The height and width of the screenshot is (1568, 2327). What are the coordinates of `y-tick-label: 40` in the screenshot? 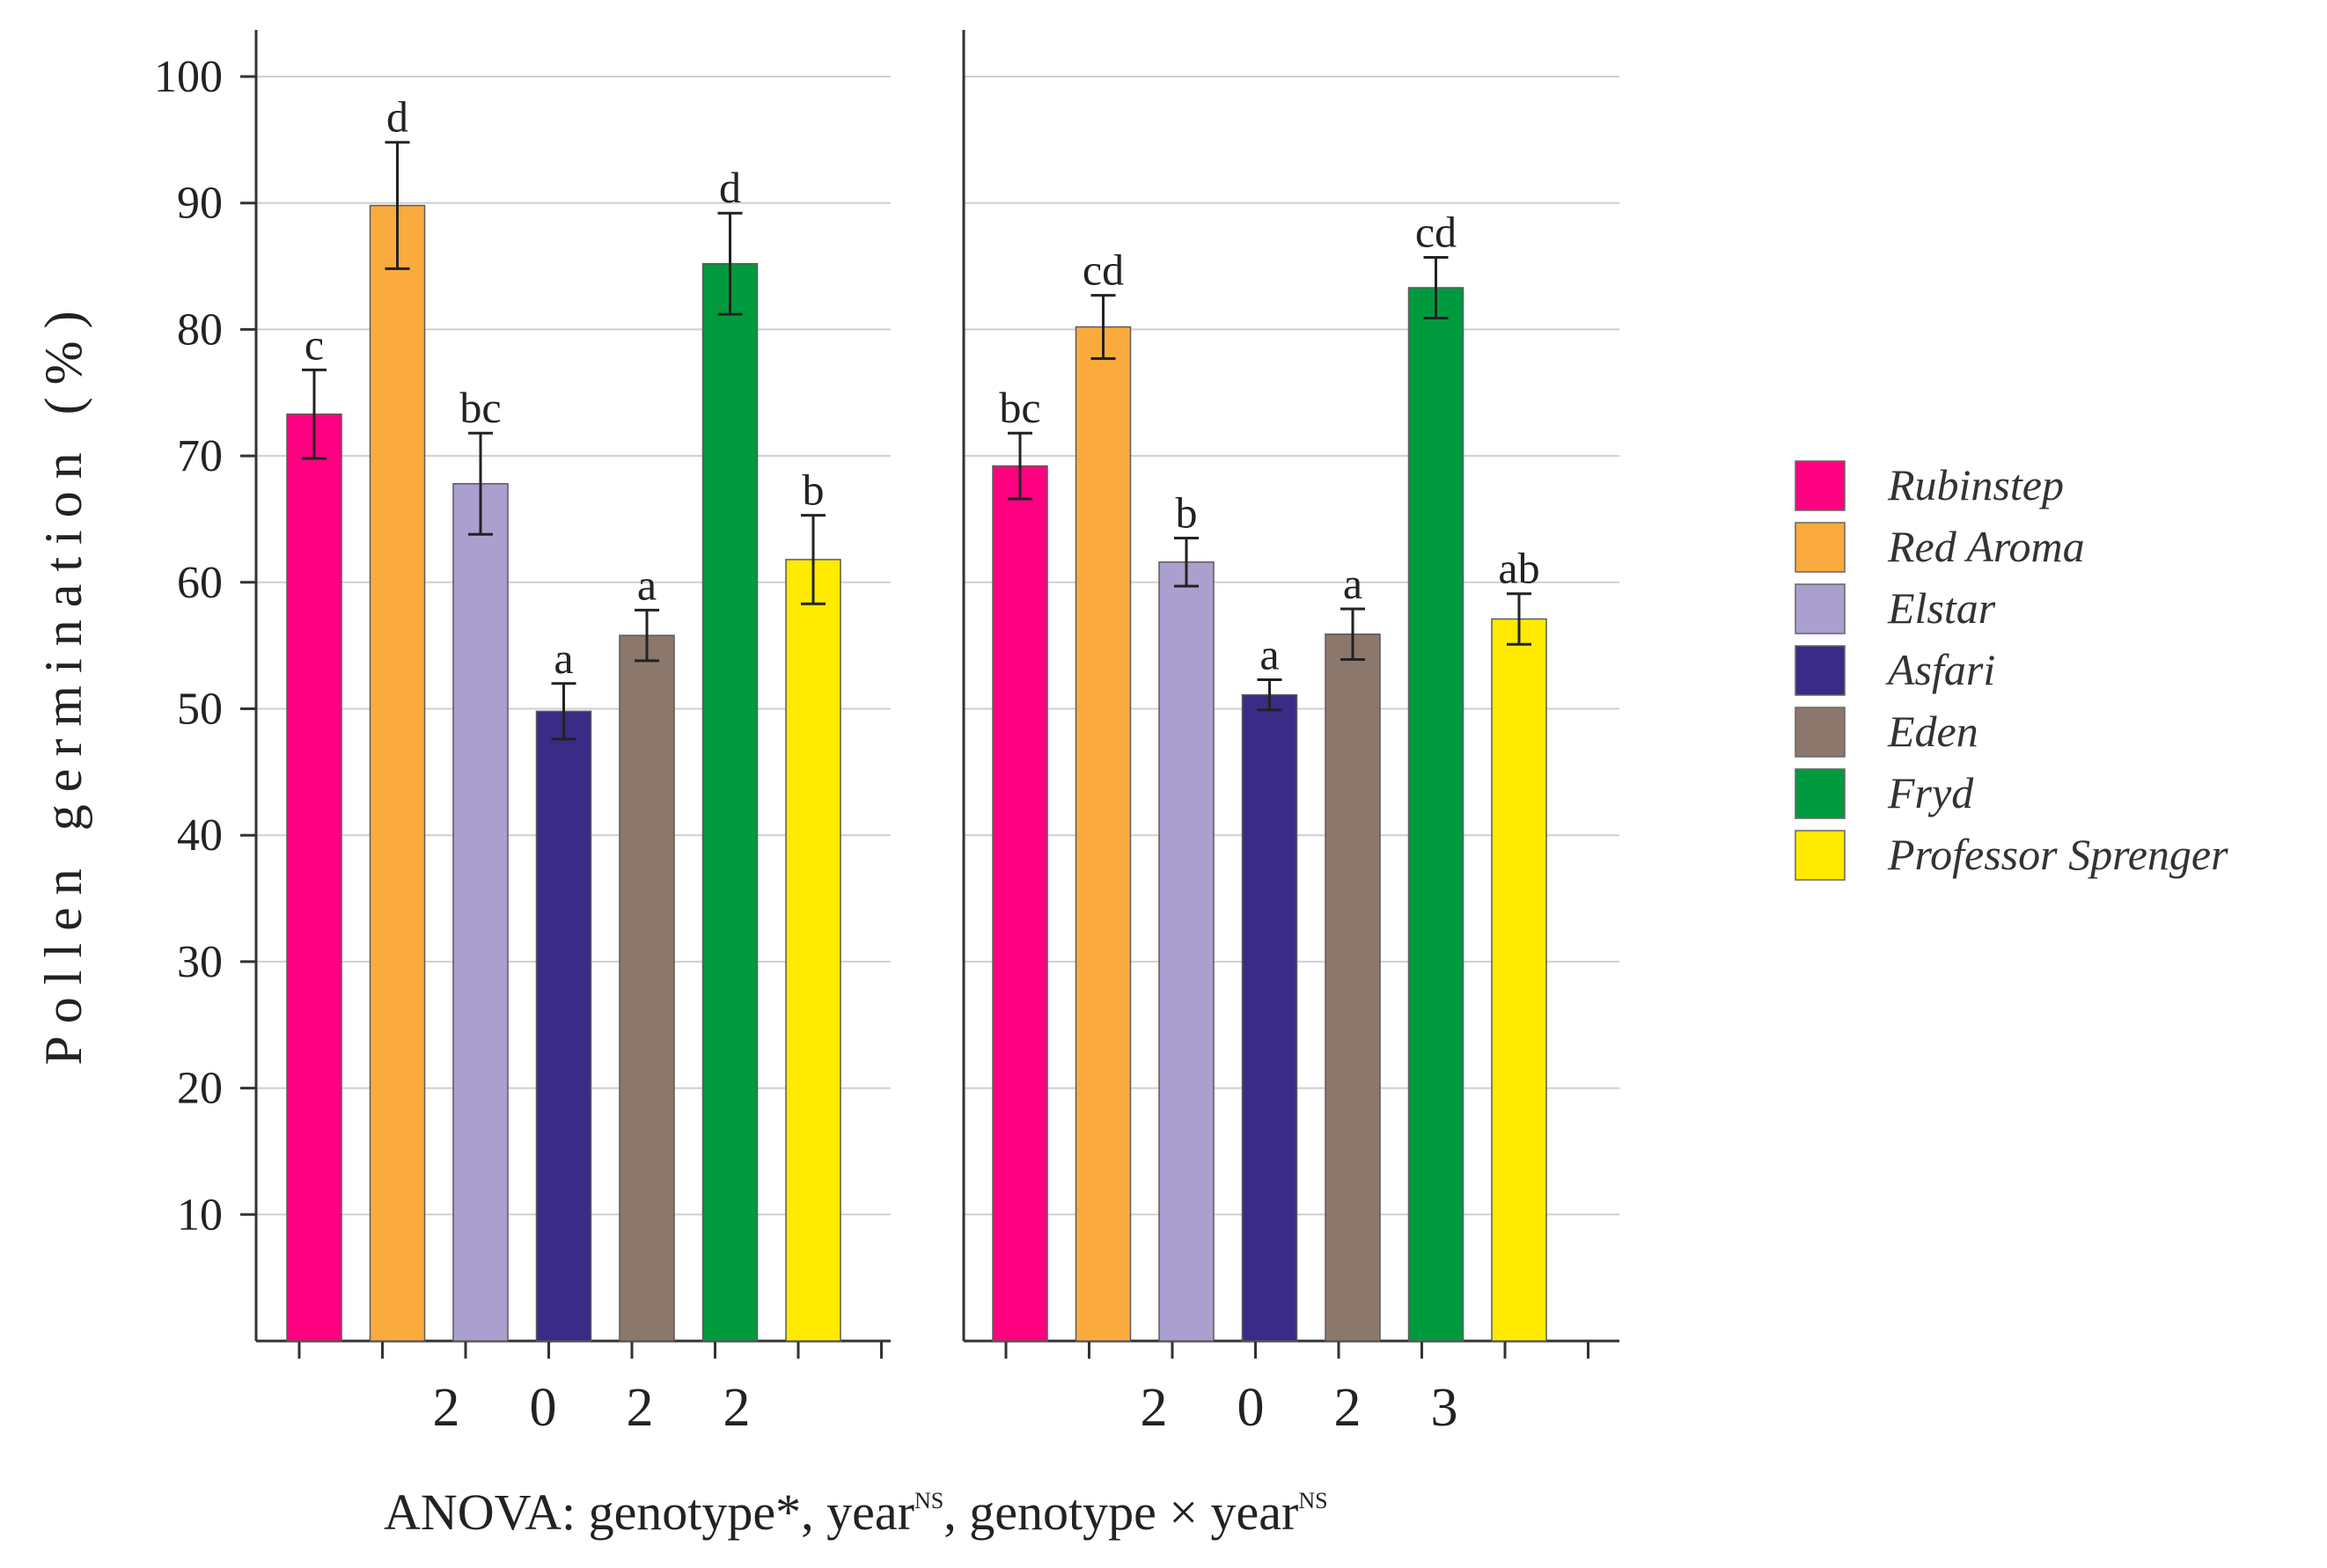 It's located at (200, 836).